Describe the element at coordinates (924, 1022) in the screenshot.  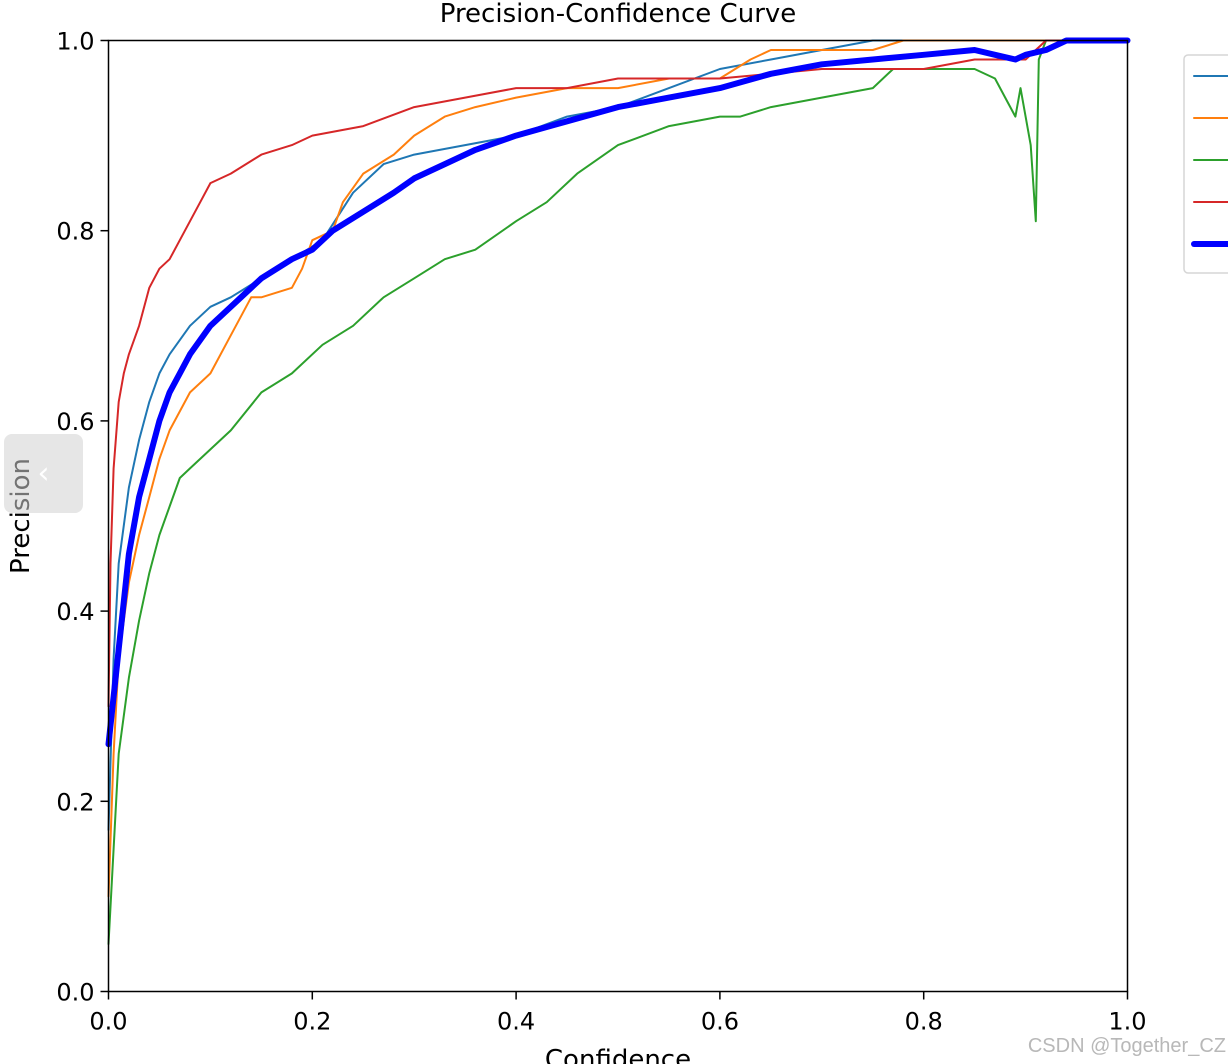
I see `x-tick-label: 0.8` at that location.